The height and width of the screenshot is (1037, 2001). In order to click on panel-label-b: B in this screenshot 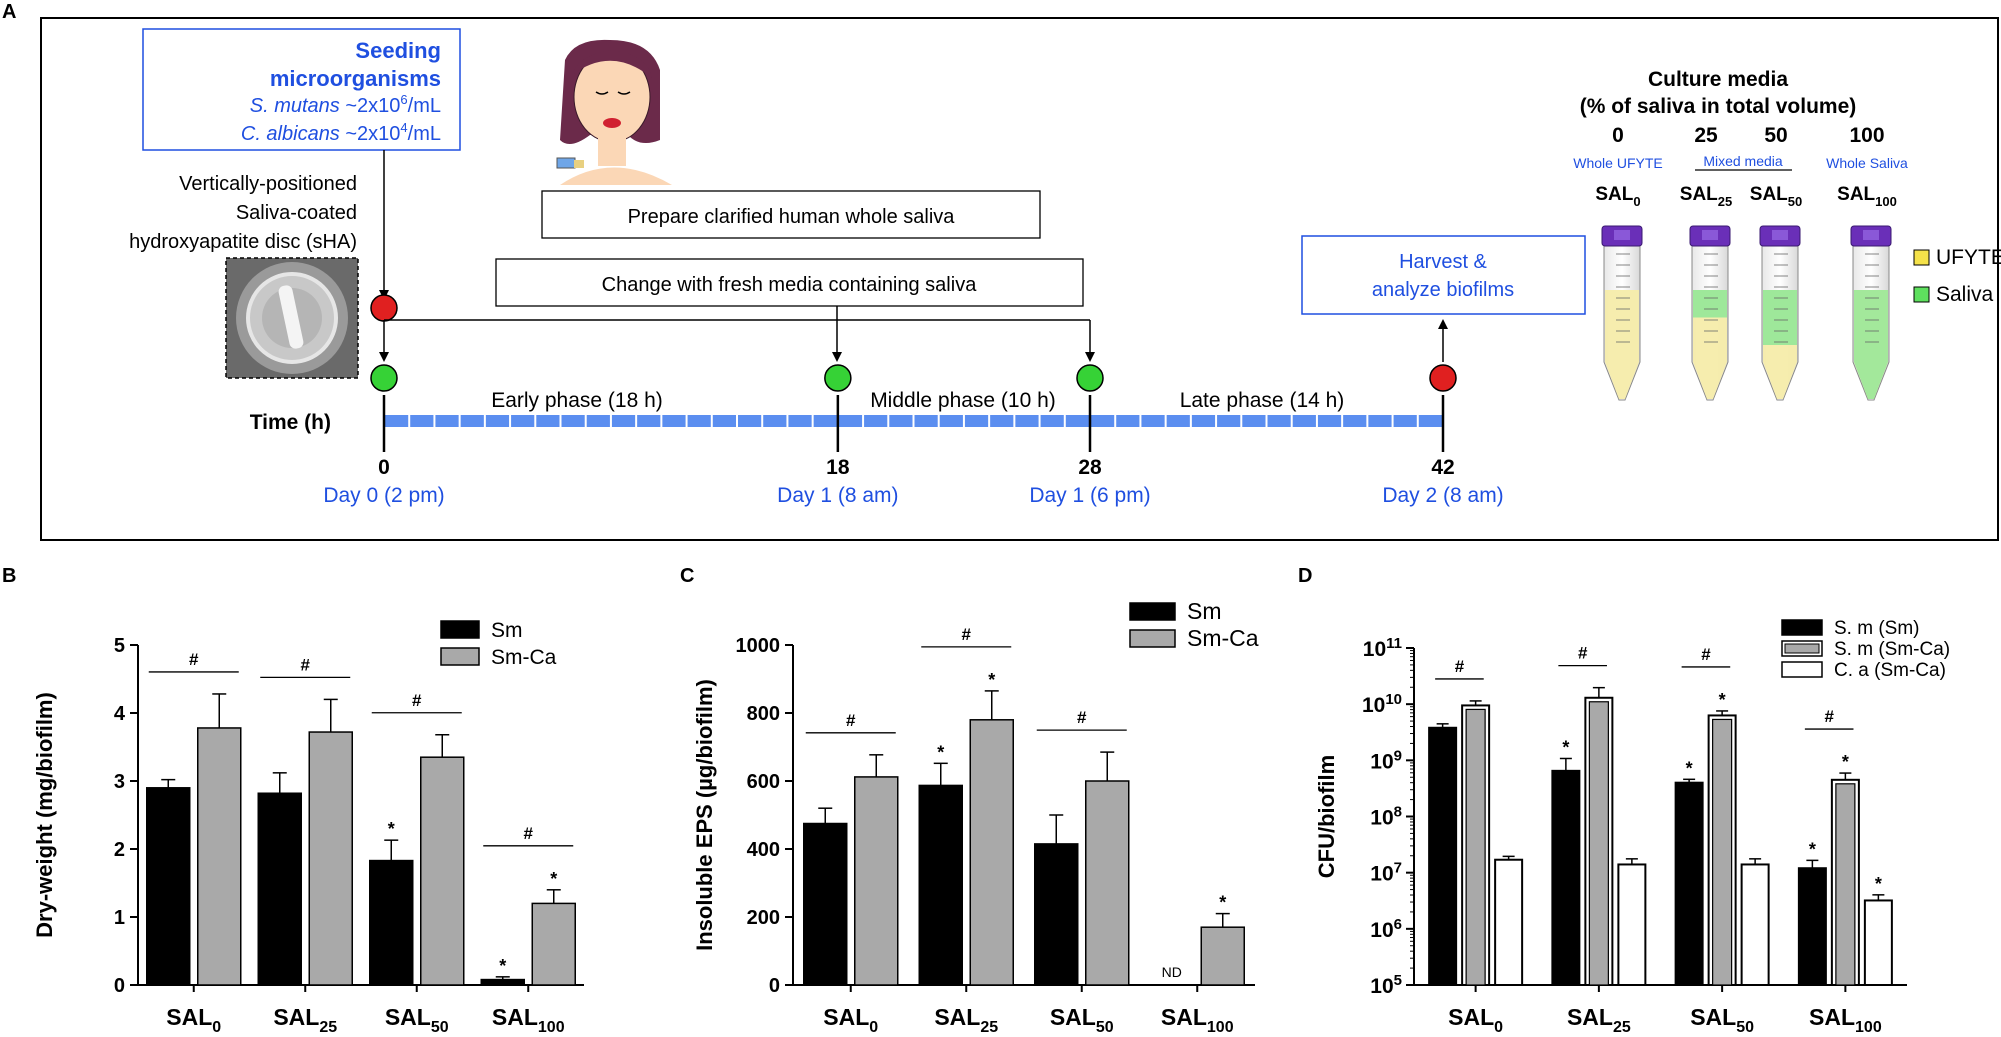, I will do `click(9, 576)`.